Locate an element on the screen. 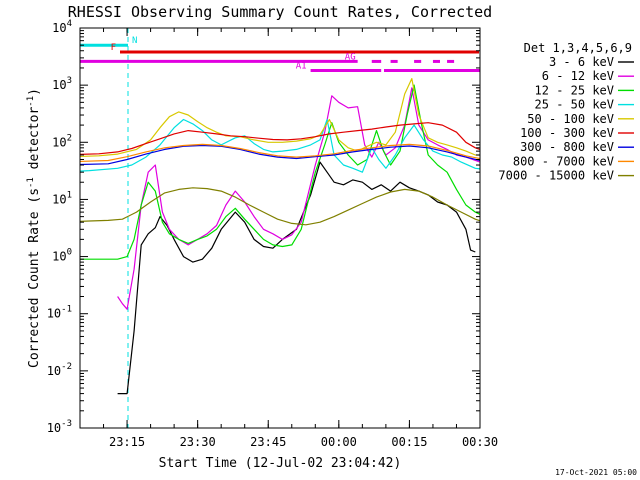 This screenshot has width=640, height=480. legend-label: 300 - 800 keV is located at coordinates (567, 147).